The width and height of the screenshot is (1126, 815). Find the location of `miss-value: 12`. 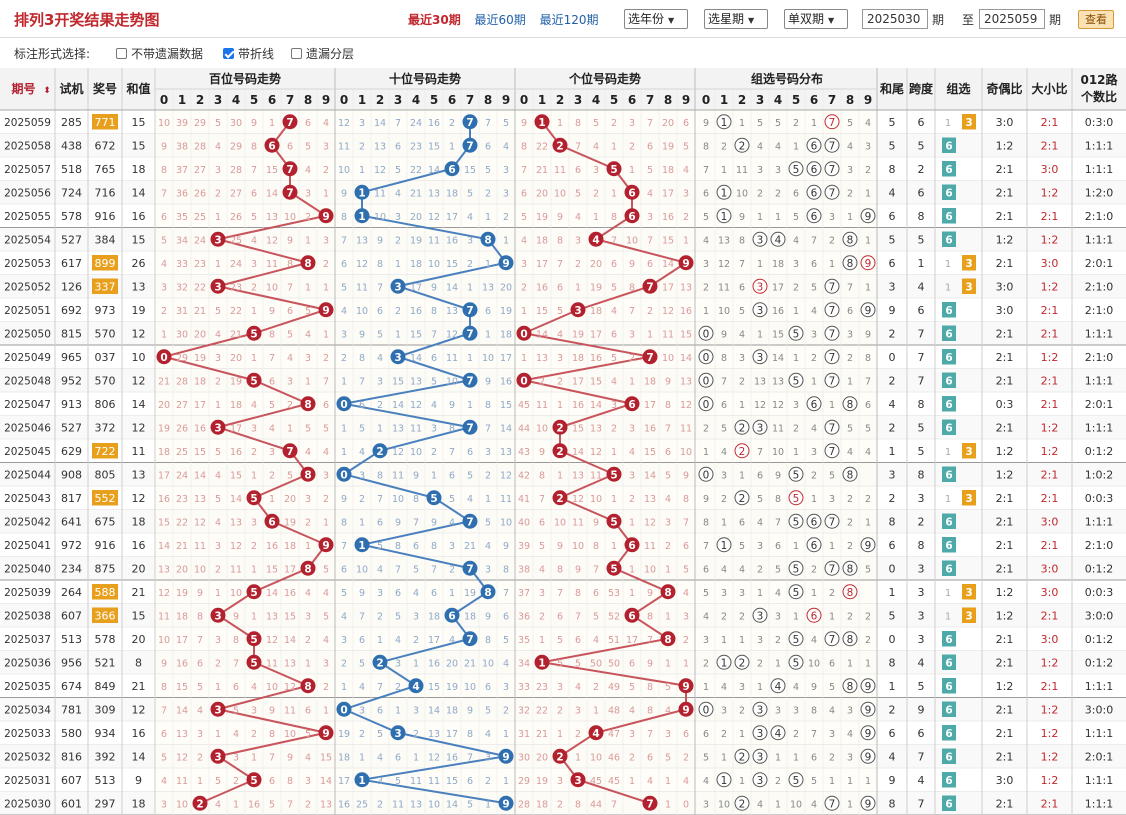

miss-value: 12 is located at coordinates (362, 264).